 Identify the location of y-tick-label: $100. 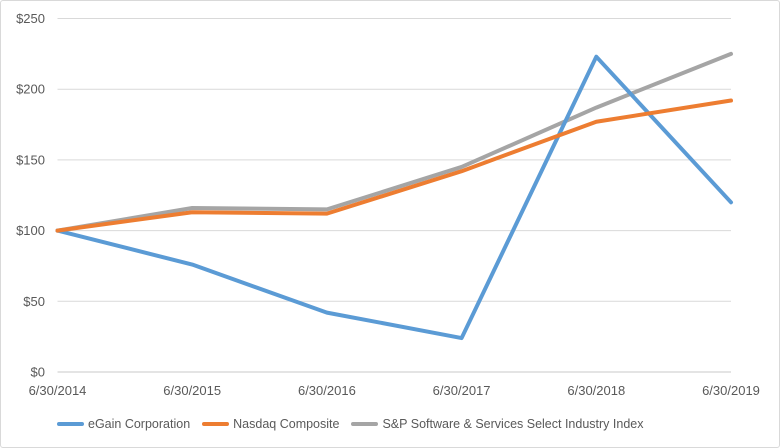
(30, 230).